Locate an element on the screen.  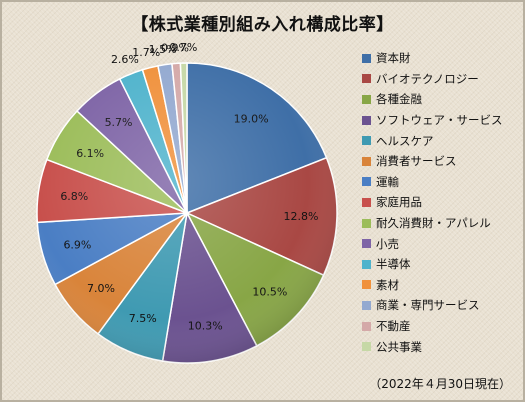
legend-item: 耐久消費財・アパレル is located at coordinates (432, 223).